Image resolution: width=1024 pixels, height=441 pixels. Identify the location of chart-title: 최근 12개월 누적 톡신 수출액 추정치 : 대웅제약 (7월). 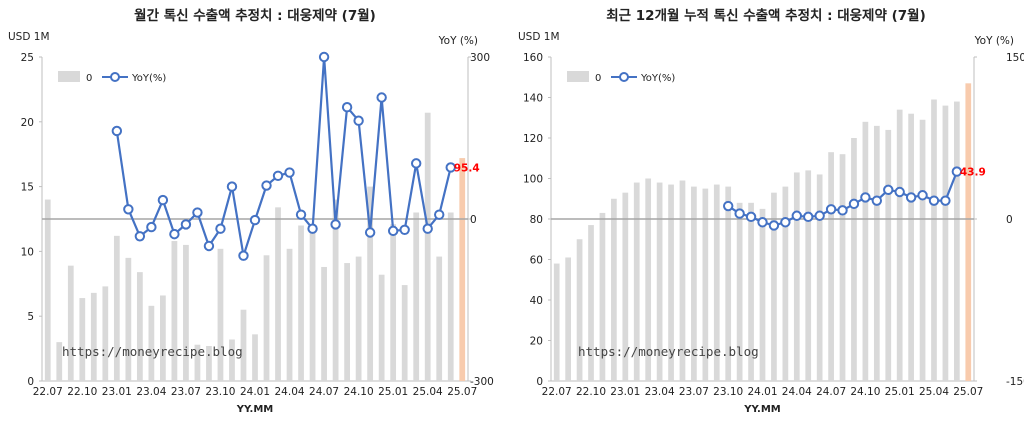
(766, 15).